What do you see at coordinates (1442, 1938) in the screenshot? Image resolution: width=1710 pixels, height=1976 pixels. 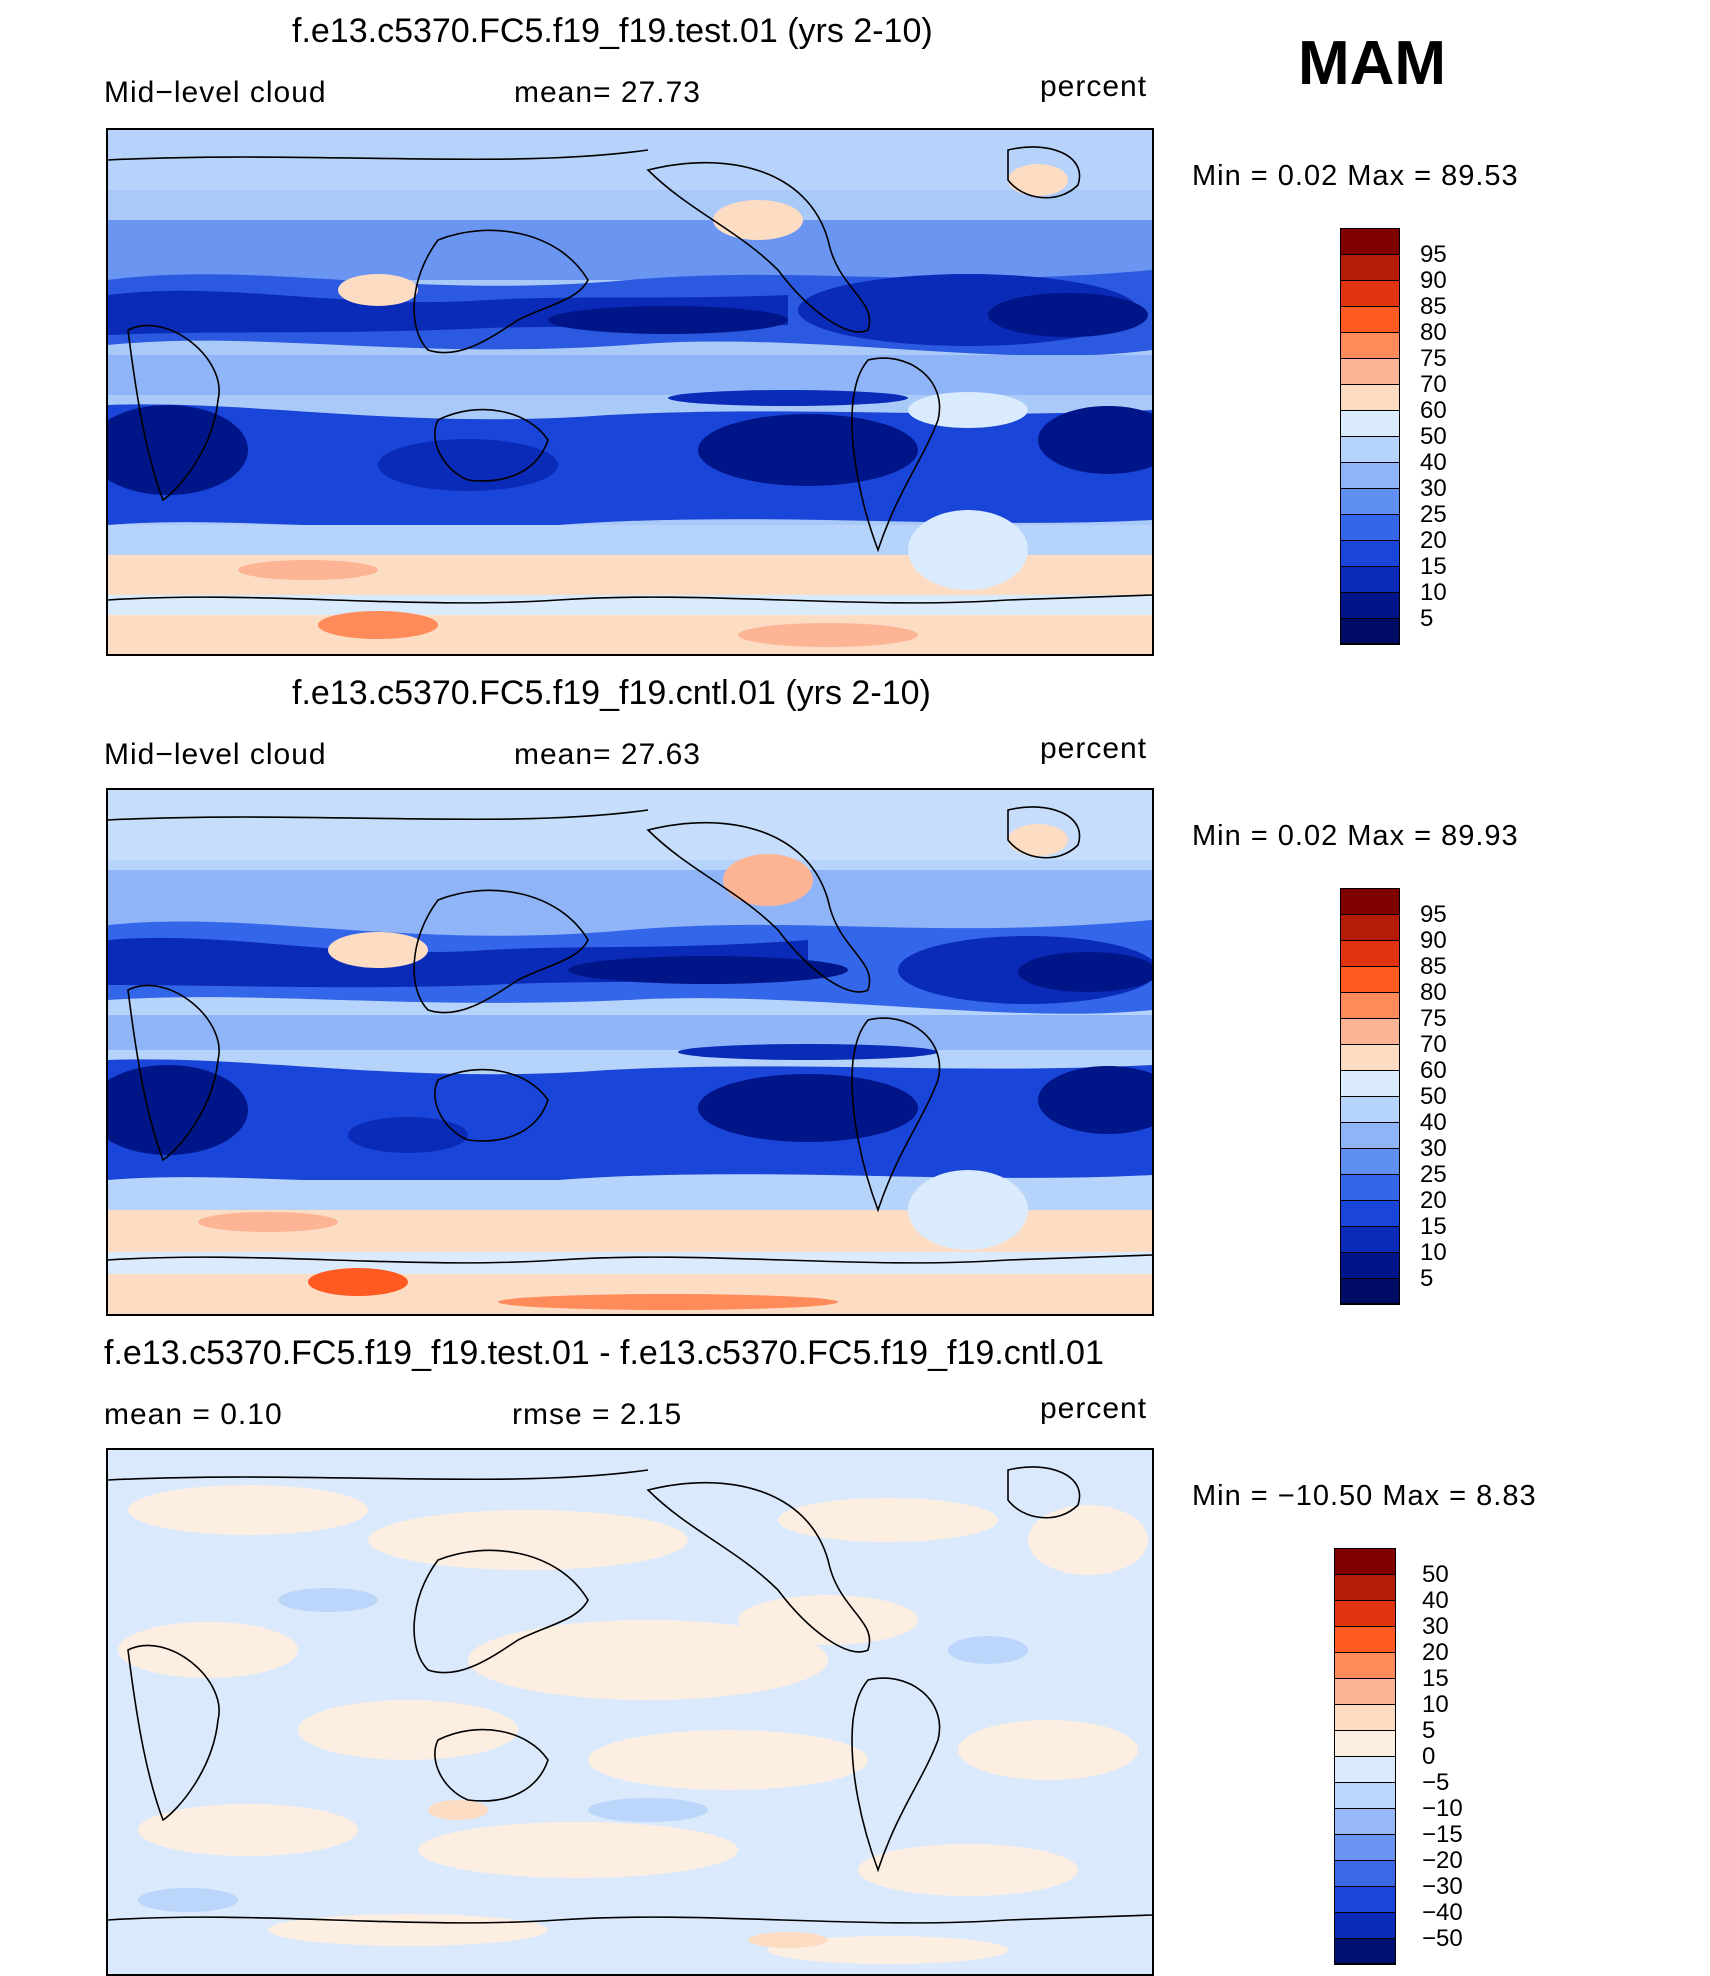 I see `colorbar-label: −50` at bounding box center [1442, 1938].